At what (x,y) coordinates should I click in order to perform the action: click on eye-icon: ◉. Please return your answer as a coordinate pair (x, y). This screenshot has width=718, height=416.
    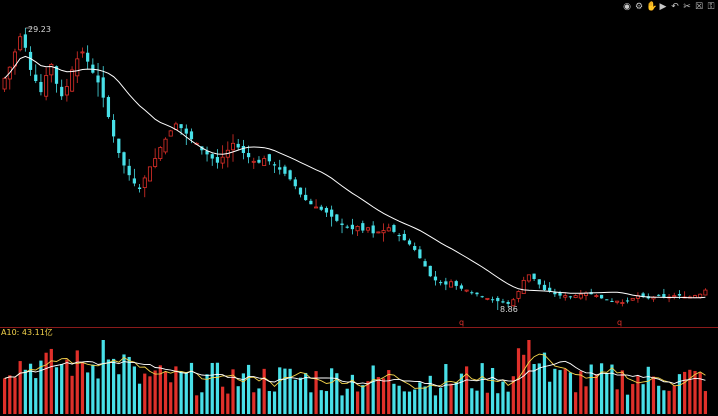
    Looking at the image, I should click on (627, 7).